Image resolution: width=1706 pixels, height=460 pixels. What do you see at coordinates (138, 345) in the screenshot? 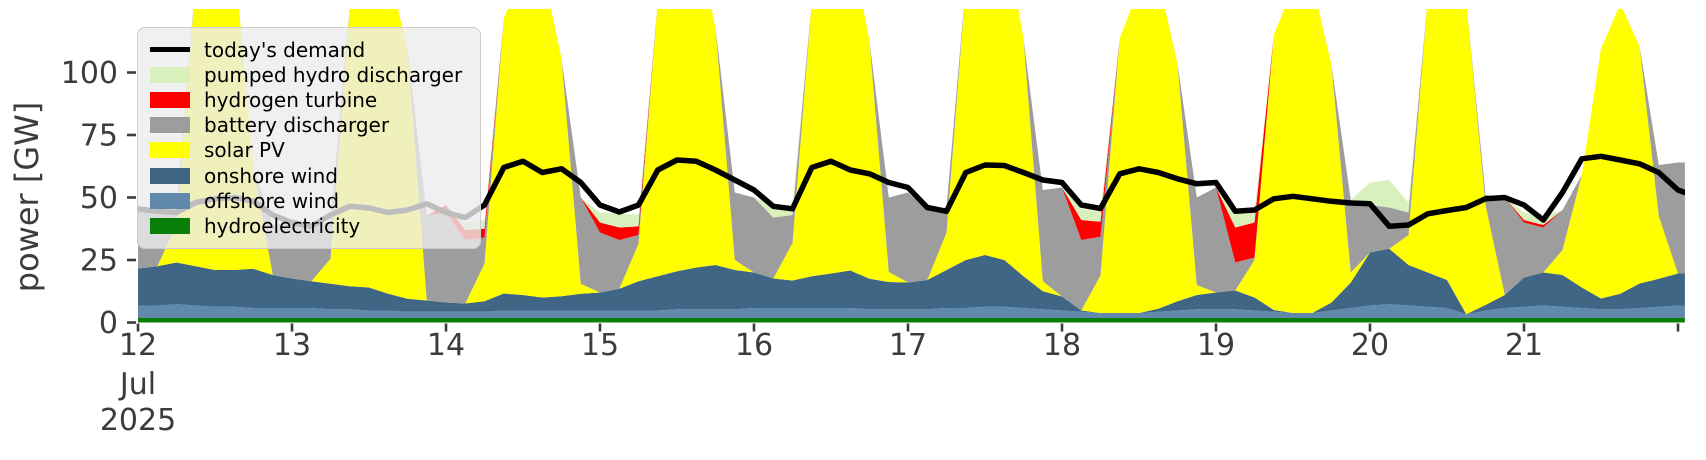
I see `x-tick-label: 12` at bounding box center [138, 345].